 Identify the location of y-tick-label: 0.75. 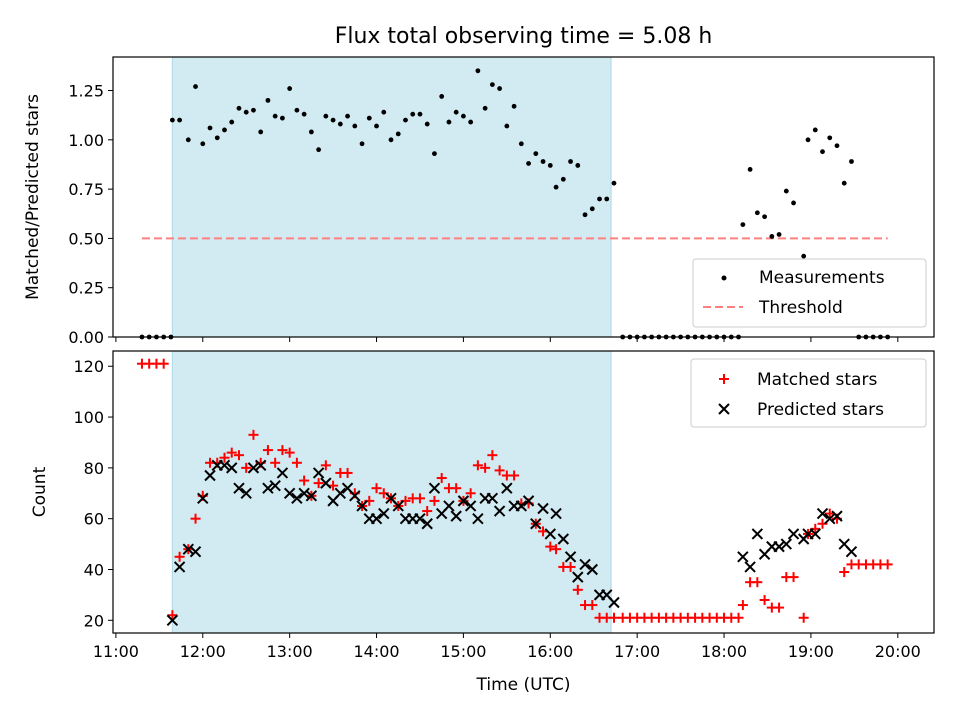
(86, 189).